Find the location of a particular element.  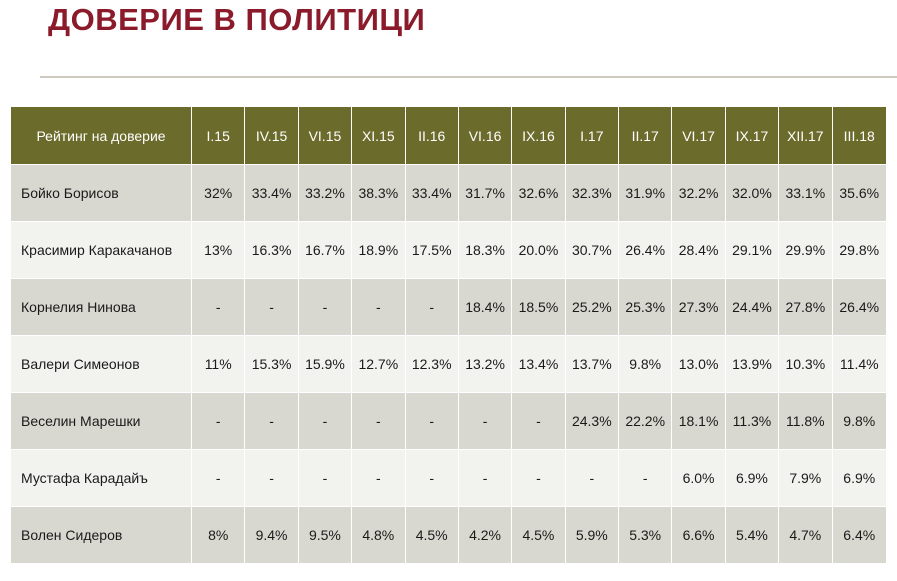

politician-name: Веселин Марешки is located at coordinates (101, 421).